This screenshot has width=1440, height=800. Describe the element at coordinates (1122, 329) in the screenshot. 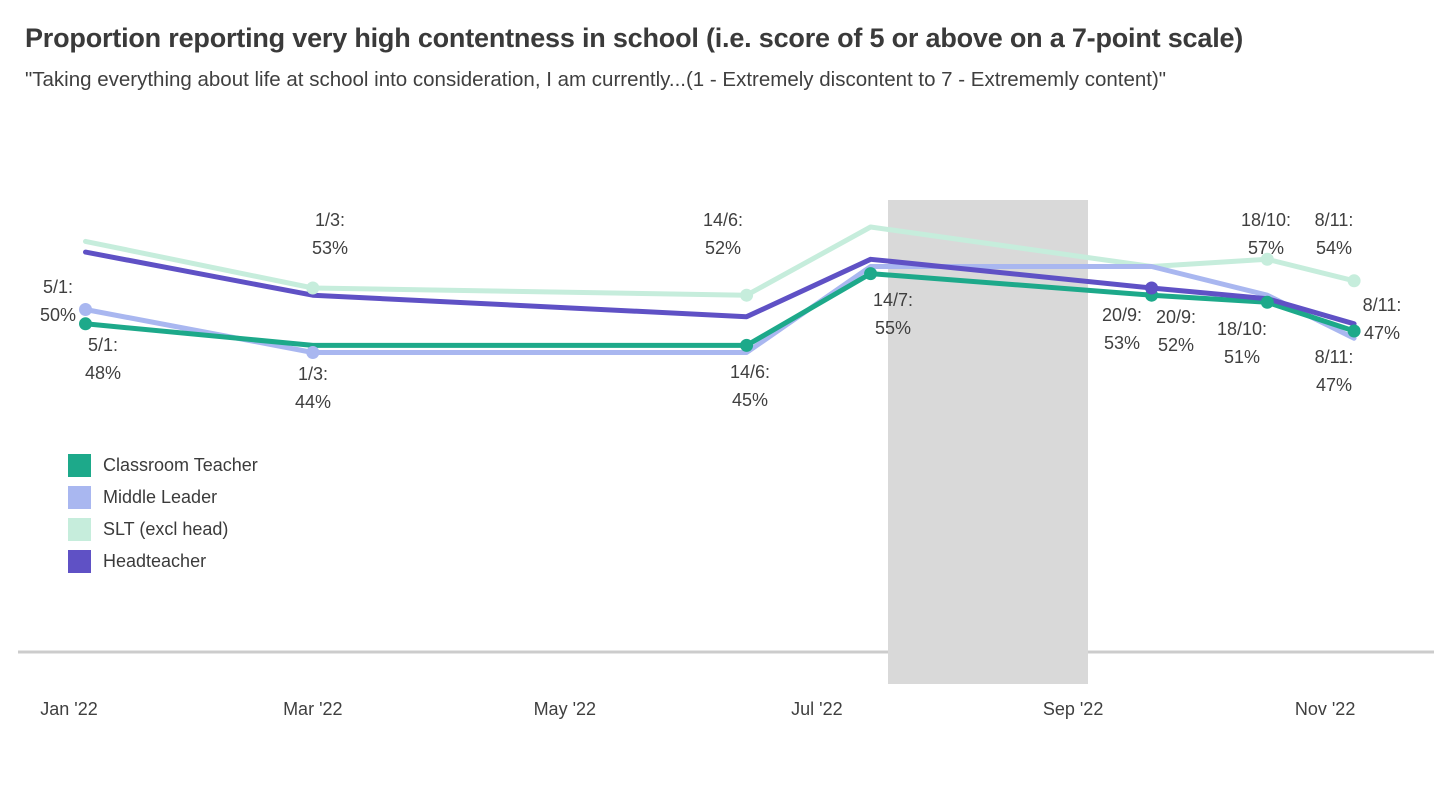

I see `data-label-callout: 20/9: 53%` at that location.